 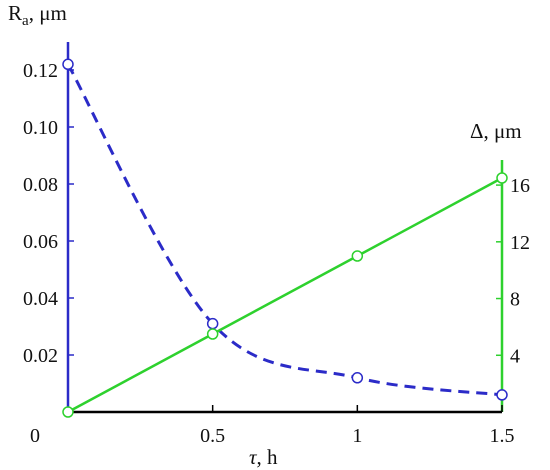 What do you see at coordinates (515, 356) in the screenshot?
I see `right-tick-label: 4` at bounding box center [515, 356].